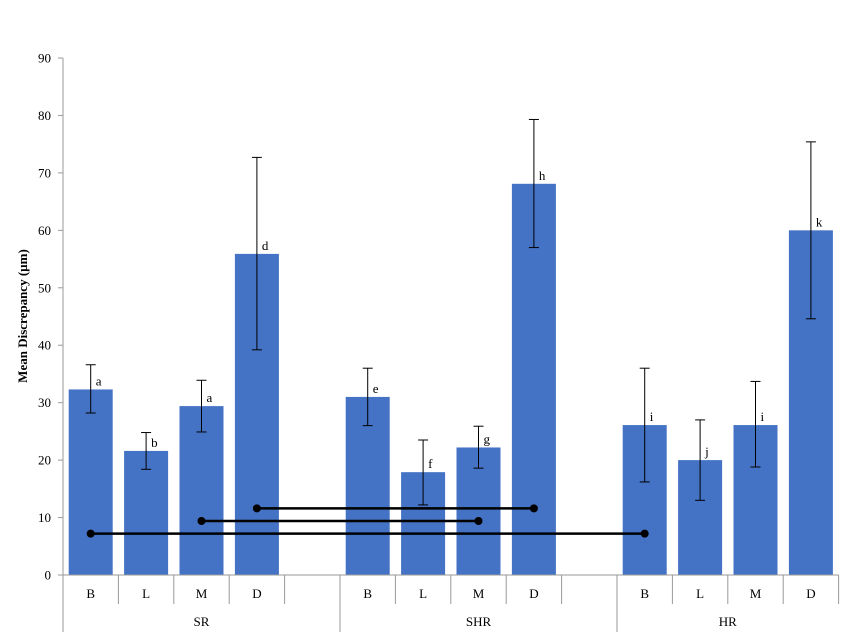 The width and height of the screenshot is (850, 643). What do you see at coordinates (51, 317) in the screenshot?
I see `axes: 0 10 20 30 40 50 60 70 80 90` at bounding box center [51, 317].